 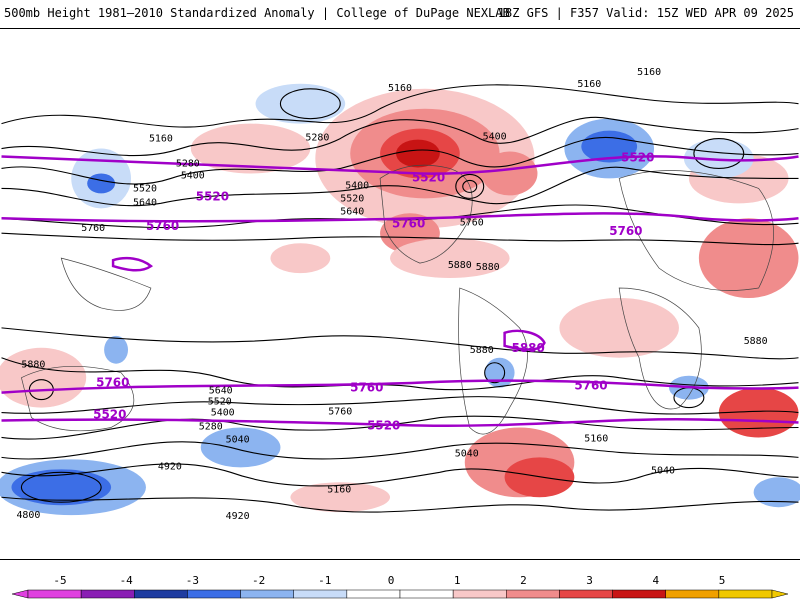 What do you see at coordinates (258, 580) in the screenshot?
I see `colorbar-tick-label: -2` at bounding box center [258, 580].